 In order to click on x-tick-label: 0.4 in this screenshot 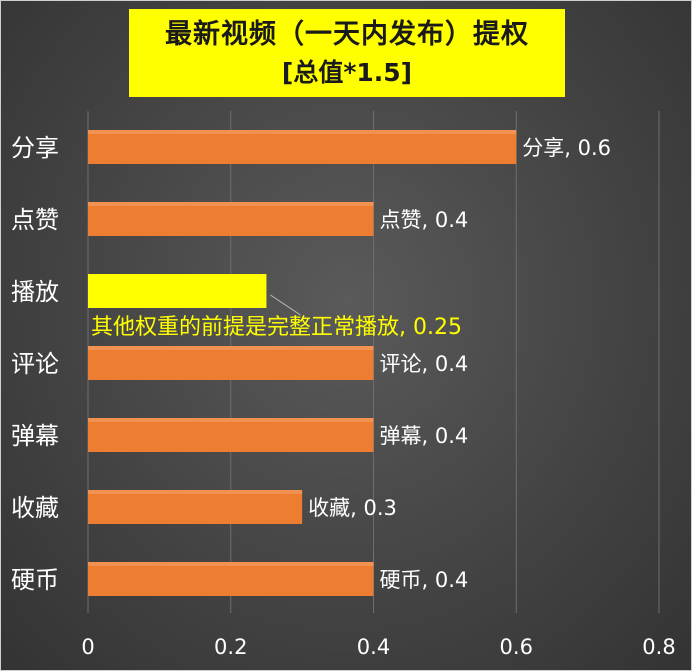, I will do `click(373, 647)`.